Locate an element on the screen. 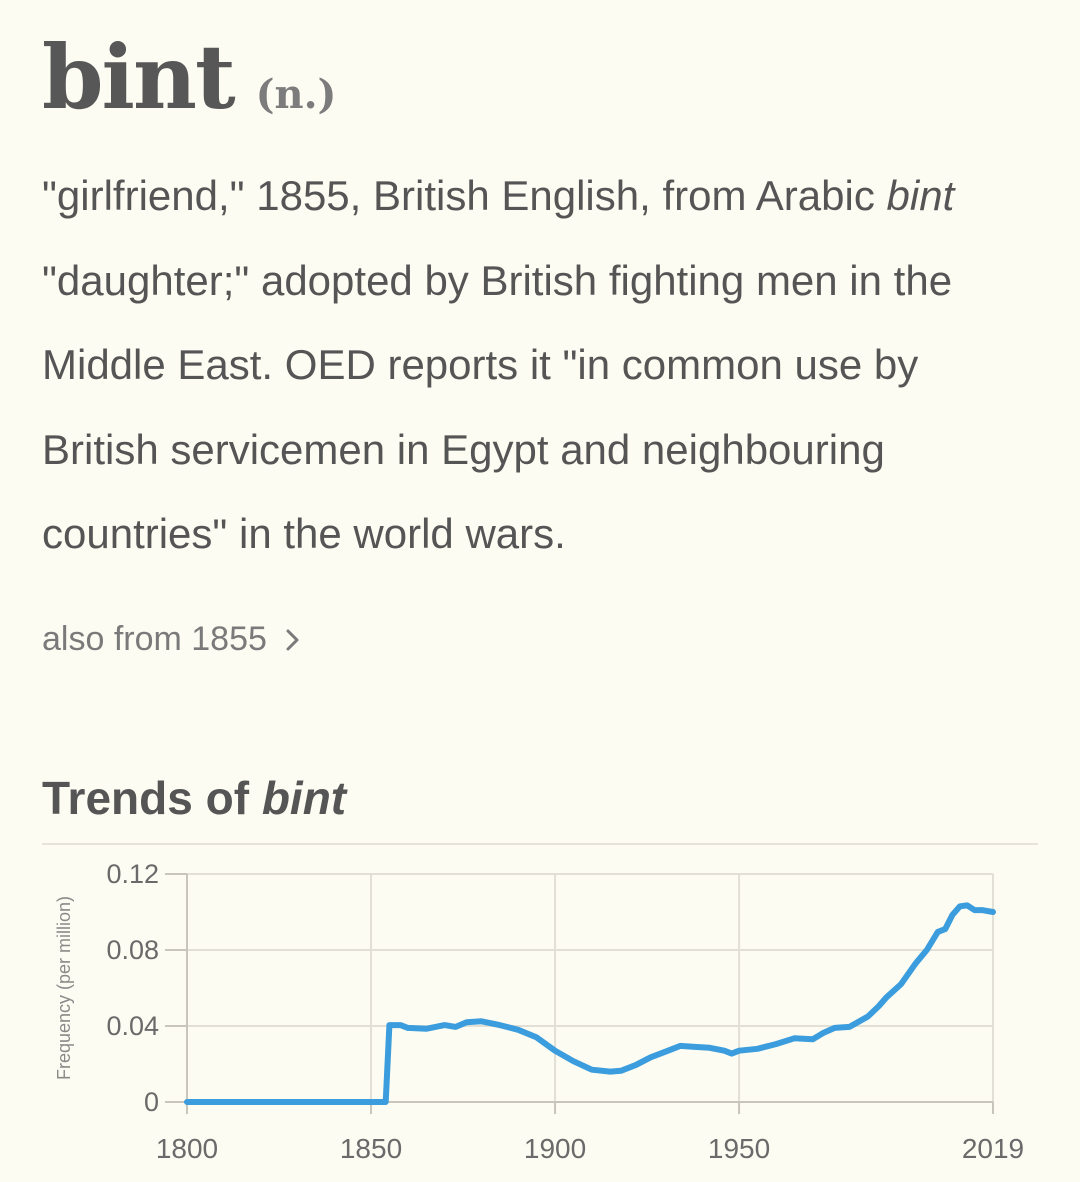 Image resolution: width=1080 pixels, height=1182 pixels. entry-header: bint (n.) is located at coordinates (189, 77).